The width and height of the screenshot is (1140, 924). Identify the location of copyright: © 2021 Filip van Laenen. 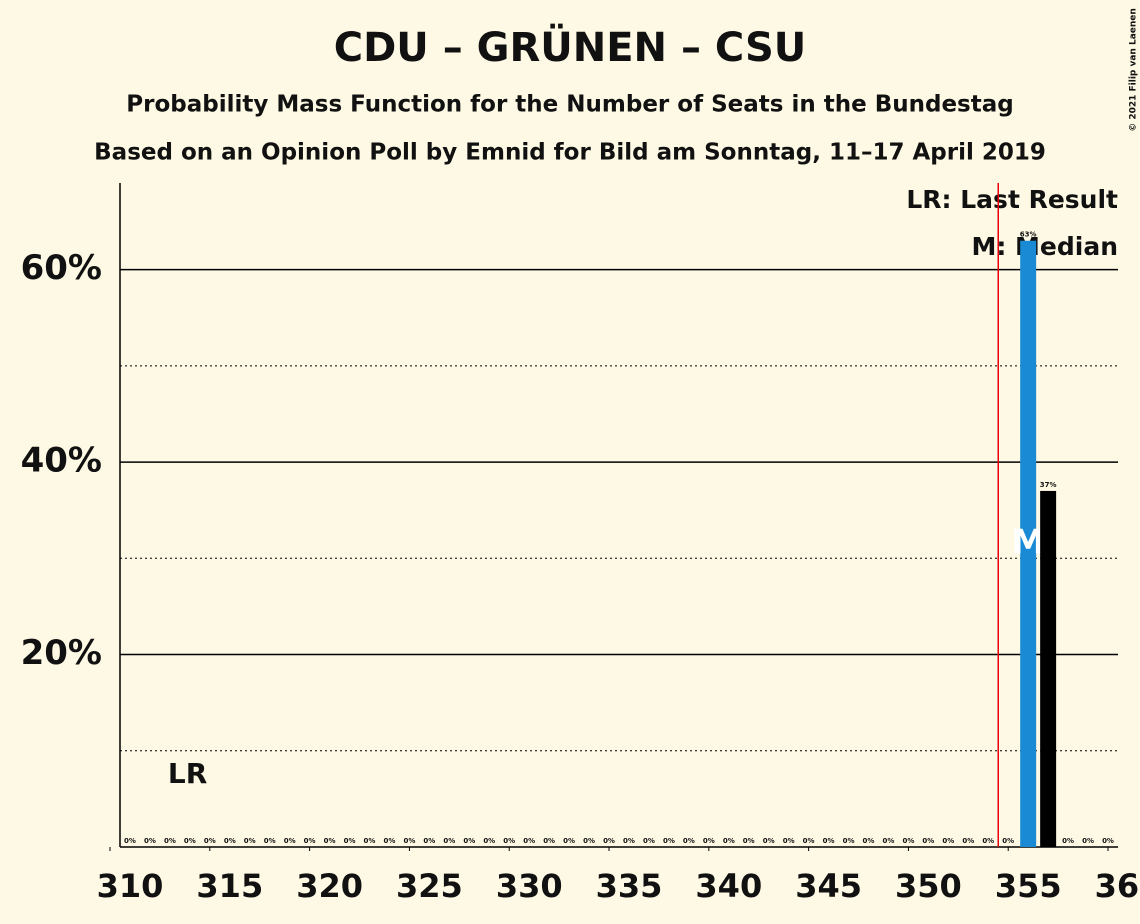
(1134, 70).